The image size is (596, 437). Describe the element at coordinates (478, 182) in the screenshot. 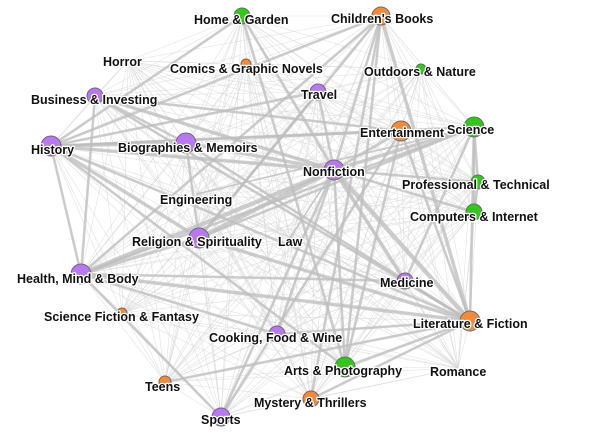

I see `node-professional` at that location.